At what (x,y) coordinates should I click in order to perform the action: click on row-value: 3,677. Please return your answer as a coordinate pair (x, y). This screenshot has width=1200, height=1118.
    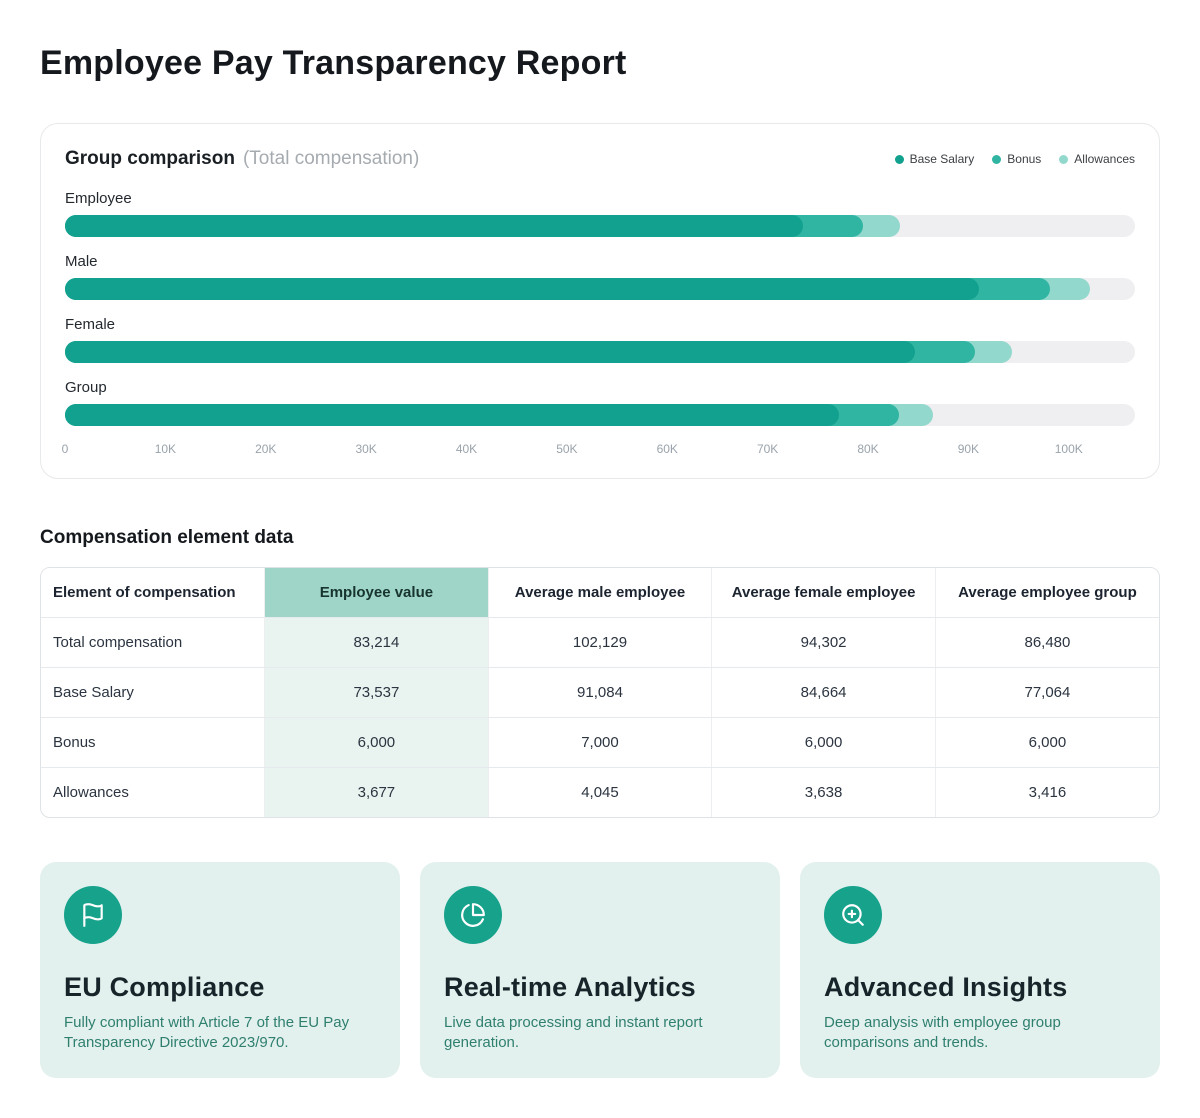
    Looking at the image, I should click on (376, 792).